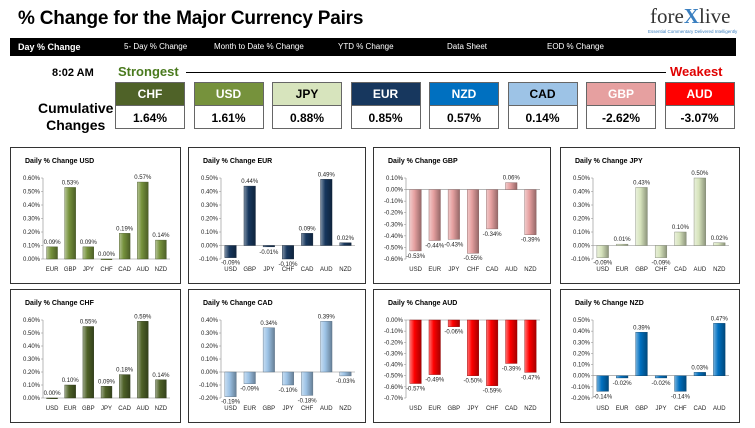 The image size is (755, 428). I want to click on tab-day-change: Day % Change, so click(49, 47).